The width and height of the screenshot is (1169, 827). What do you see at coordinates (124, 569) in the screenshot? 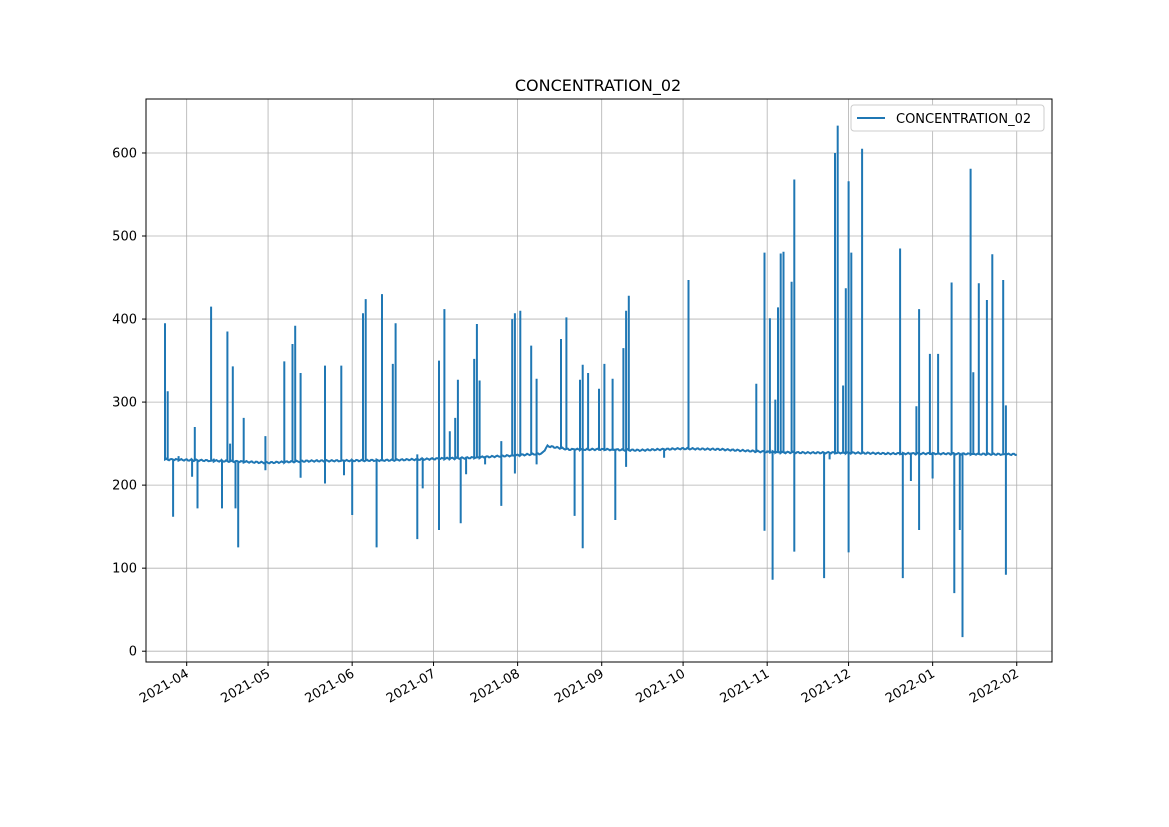
I see `y-tick-label: 100` at bounding box center [124, 569].